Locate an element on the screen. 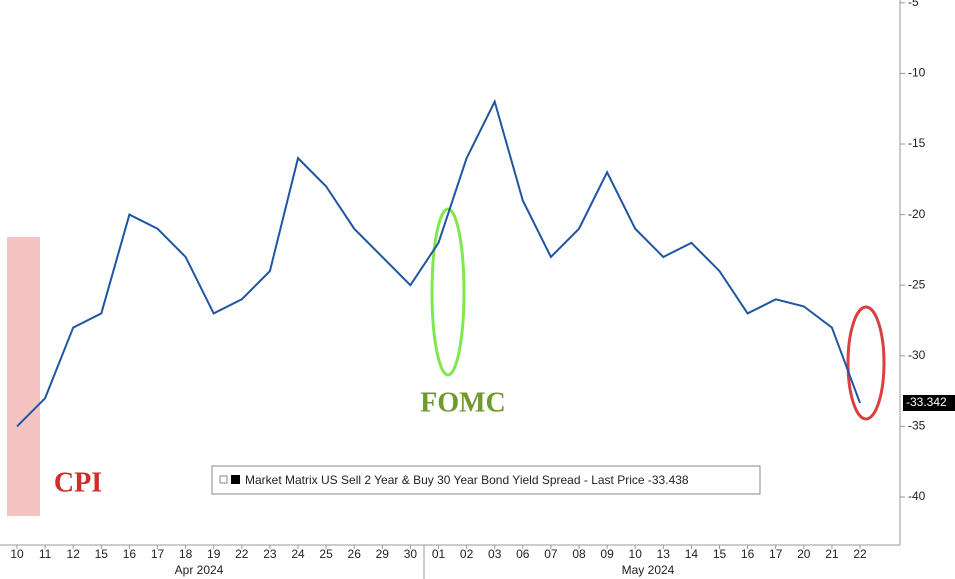 The image size is (955, 579). legend-box is located at coordinates (486, 480).